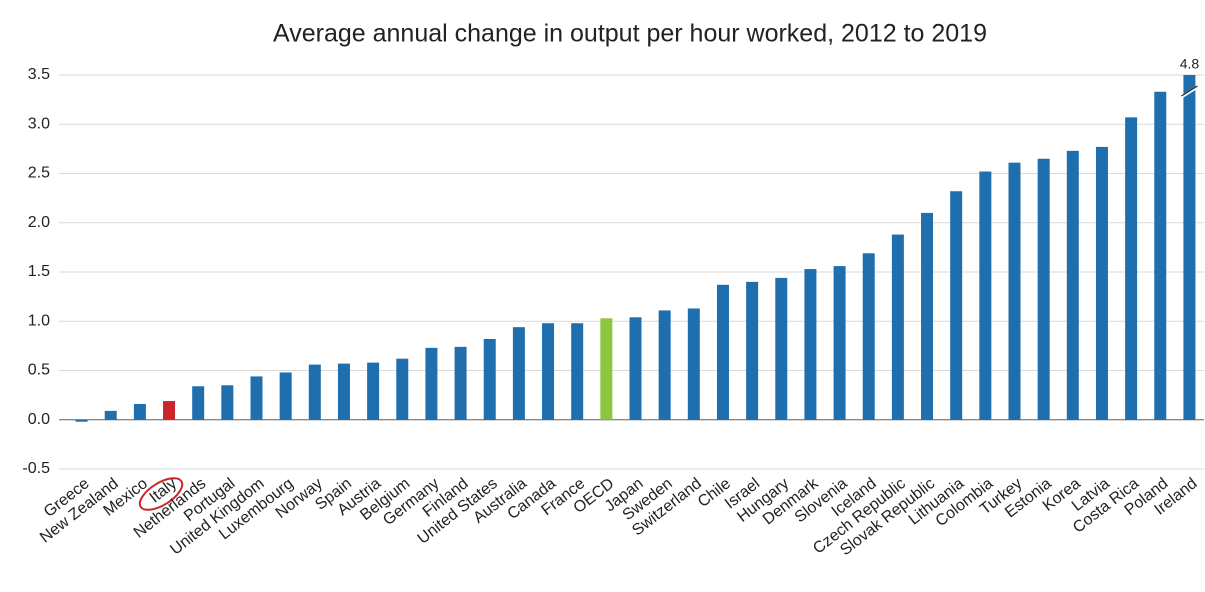  I want to click on y-tick-label: -0.5, so click(36, 468).